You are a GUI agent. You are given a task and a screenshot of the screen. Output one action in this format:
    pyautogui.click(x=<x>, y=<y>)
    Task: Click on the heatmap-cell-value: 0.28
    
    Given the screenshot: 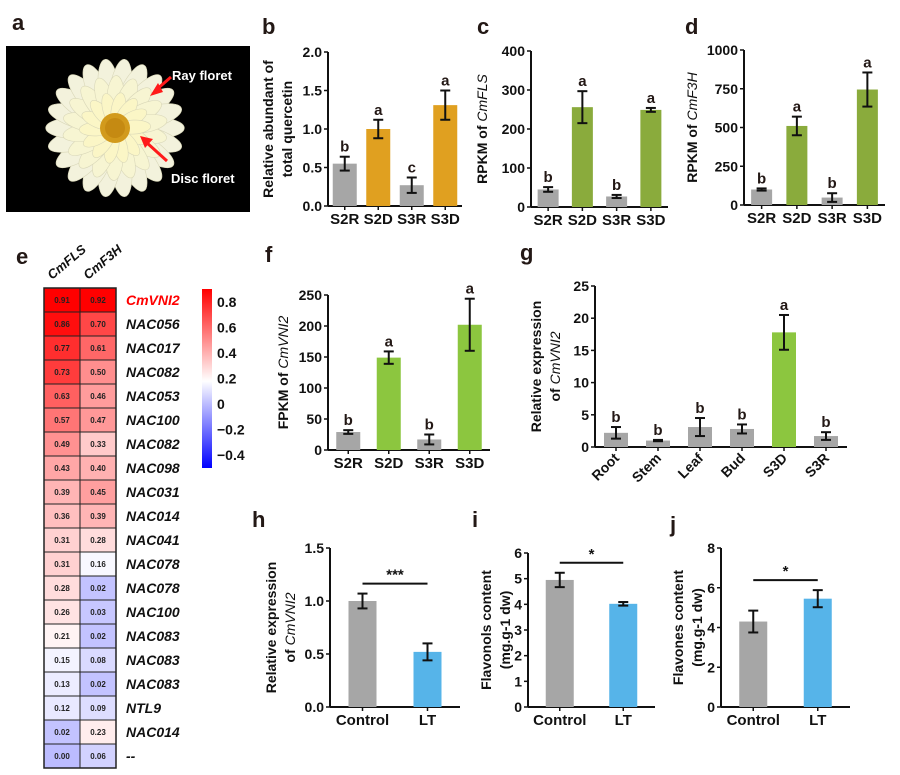 What is the action you would take?
    pyautogui.click(x=62, y=588)
    